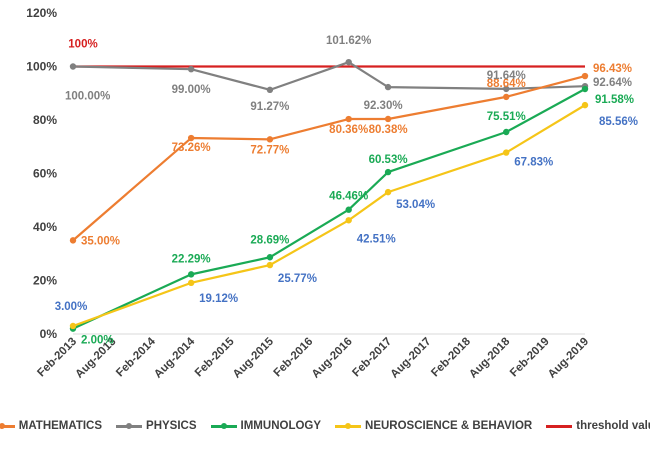  Describe the element at coordinates (297, 279) in the screenshot. I see `data-label: 25.77%` at that location.